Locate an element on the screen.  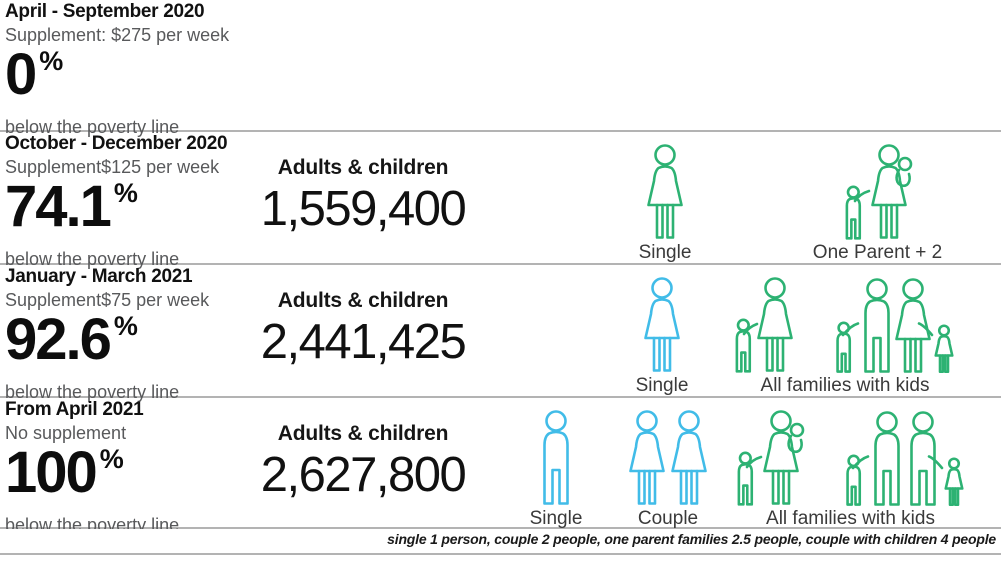
percent-below-poverty: 100% is located at coordinates (130, 478).